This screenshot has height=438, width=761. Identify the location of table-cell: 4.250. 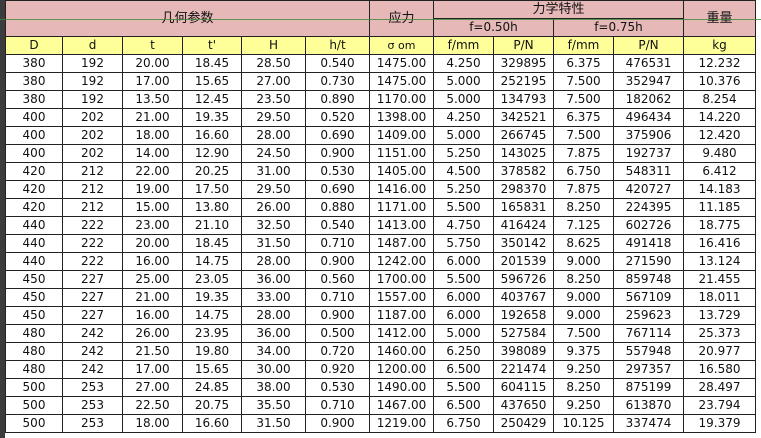
(463, 117).